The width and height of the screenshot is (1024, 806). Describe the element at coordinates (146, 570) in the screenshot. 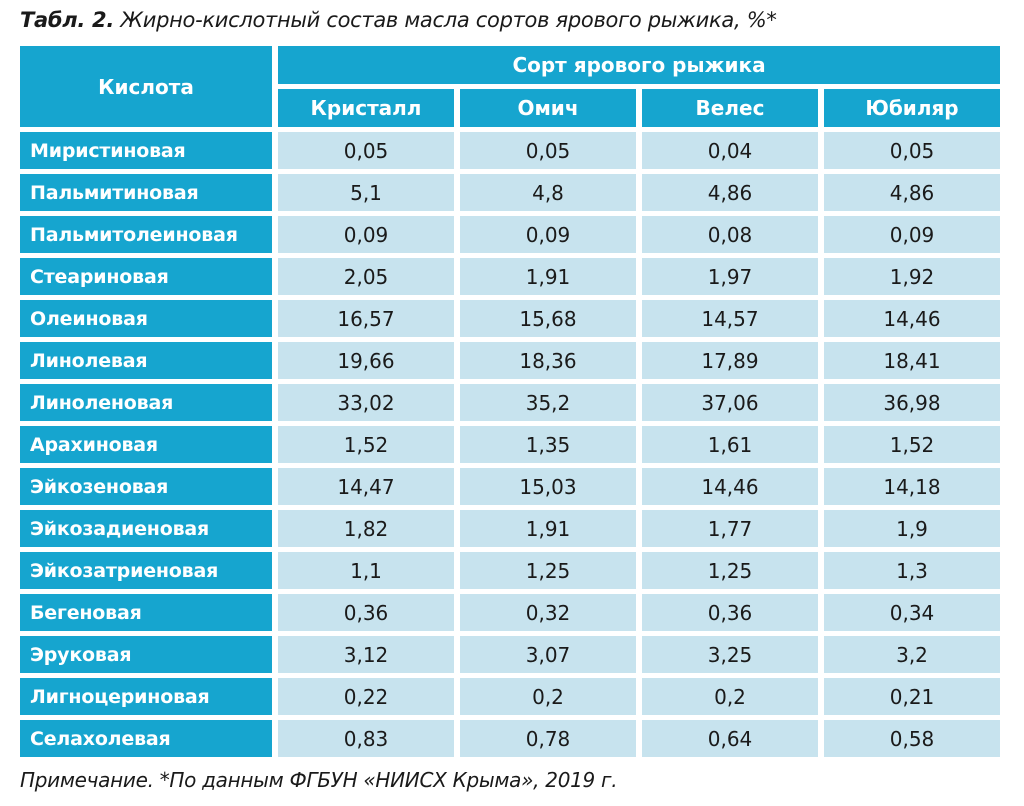

I see `acid-name-cell: Эйкозатриеновая` at that location.